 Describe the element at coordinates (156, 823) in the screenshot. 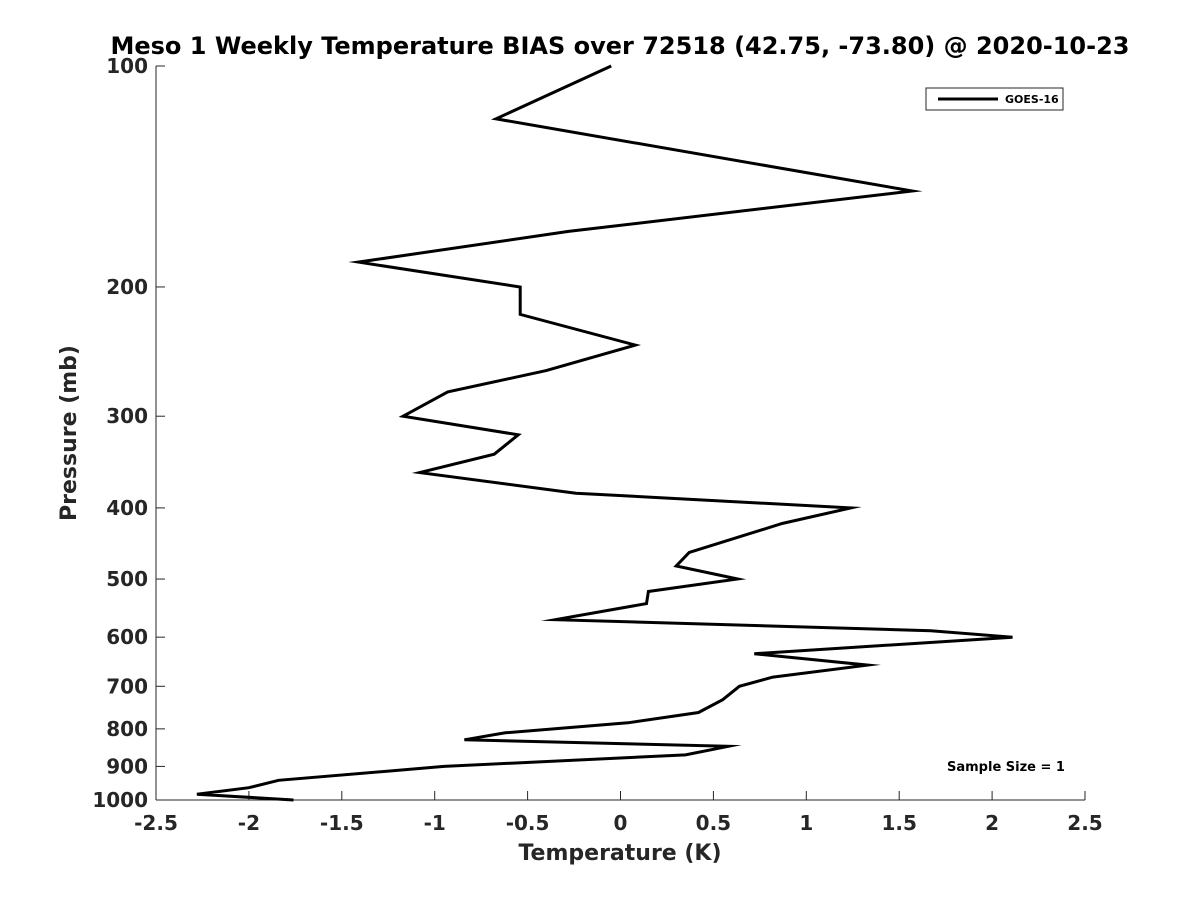

I see `x-tick-label: -2.5` at that location.